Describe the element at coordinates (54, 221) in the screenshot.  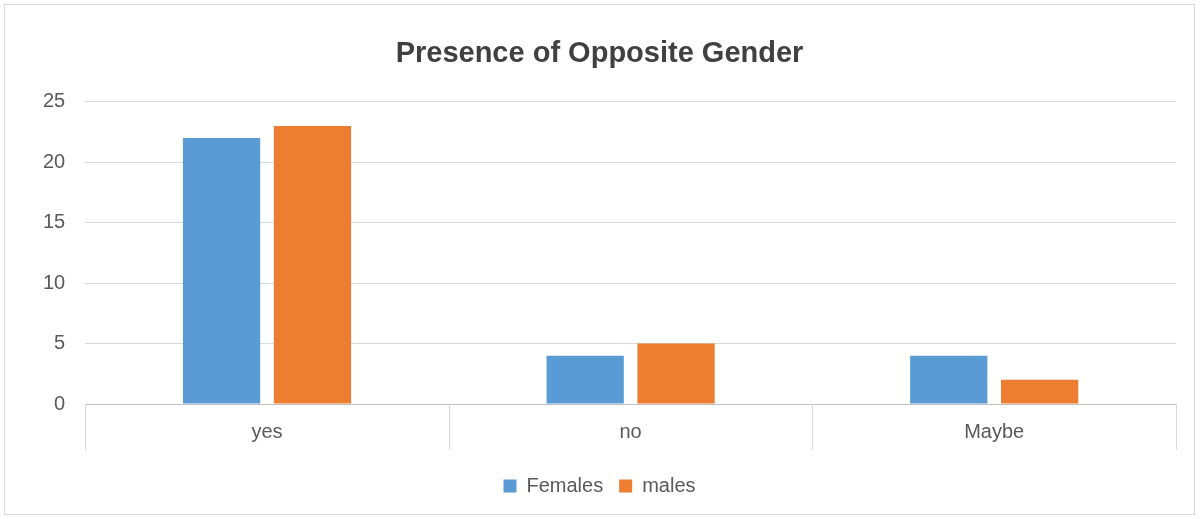
I see `y-tick-label: 15` at that location.